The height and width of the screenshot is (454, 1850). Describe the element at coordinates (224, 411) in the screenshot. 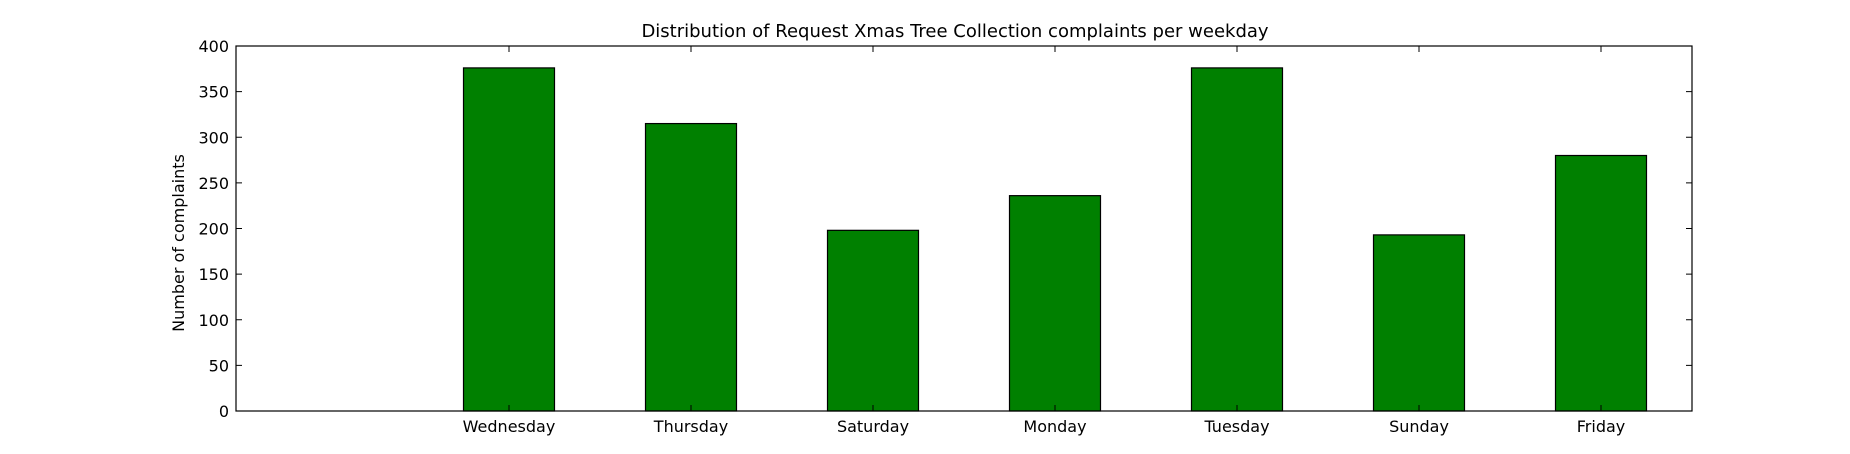

I see `y-tick-label: 0` at that location.